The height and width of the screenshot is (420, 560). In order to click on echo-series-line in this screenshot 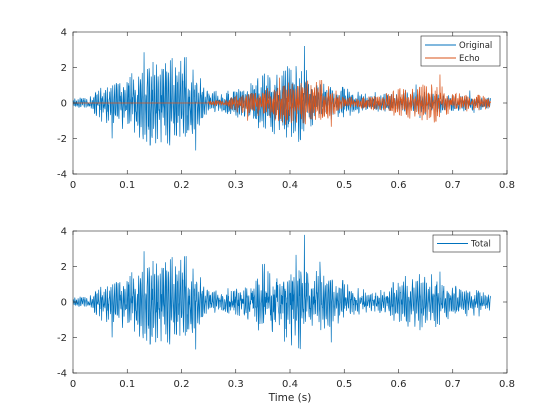, I will do `click(282, 100)`.